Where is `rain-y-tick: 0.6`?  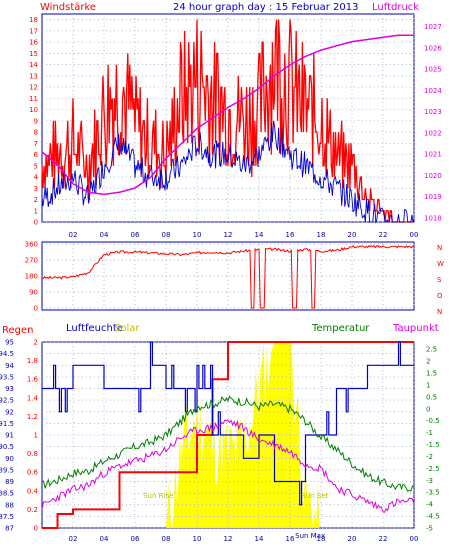
rain-y-tick: 0.6 is located at coordinates (33, 473).